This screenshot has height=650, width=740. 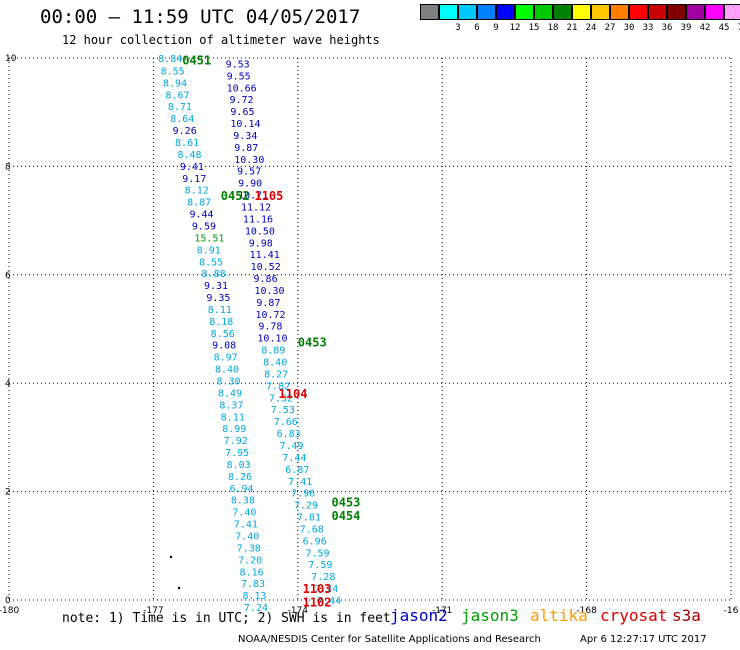 I want to click on lon-tick-label: -174, so click(x=298, y=611).